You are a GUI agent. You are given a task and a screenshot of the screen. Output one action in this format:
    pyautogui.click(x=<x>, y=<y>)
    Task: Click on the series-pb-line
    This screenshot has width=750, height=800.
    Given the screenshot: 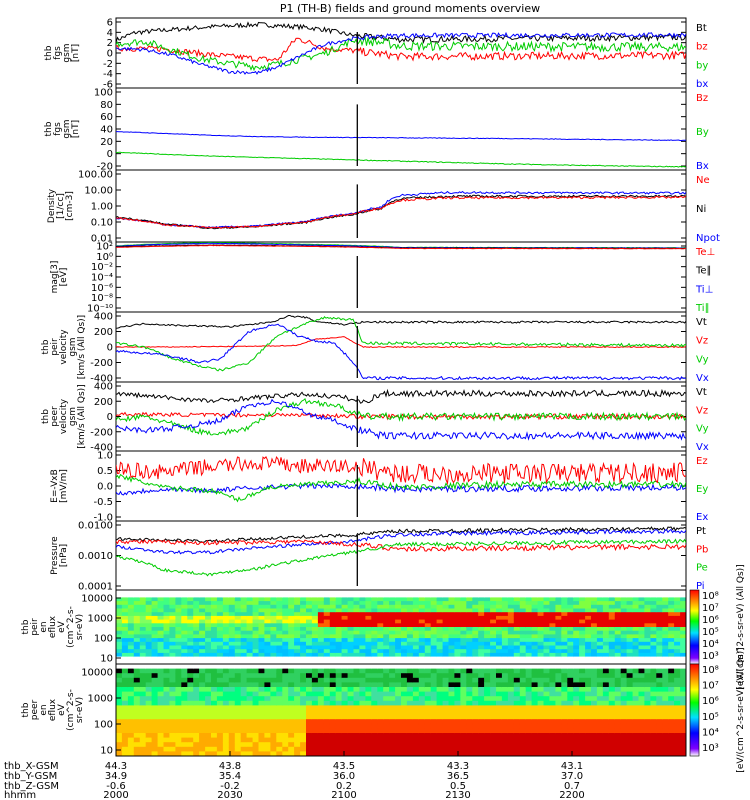 What is the action you would take?
    pyautogui.click(x=401, y=546)
    